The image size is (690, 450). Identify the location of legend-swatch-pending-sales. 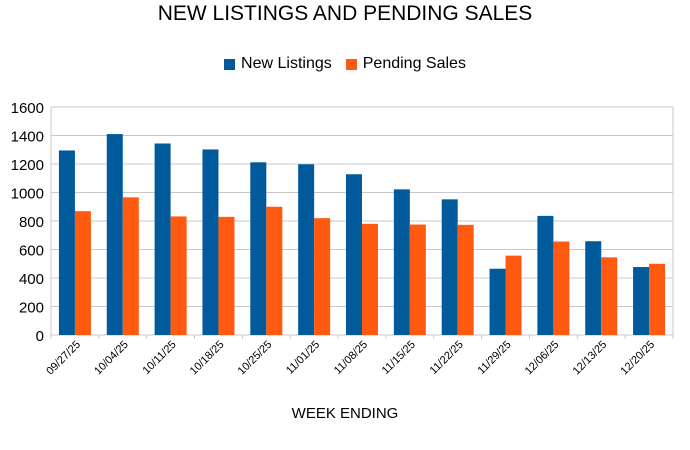
(351, 64).